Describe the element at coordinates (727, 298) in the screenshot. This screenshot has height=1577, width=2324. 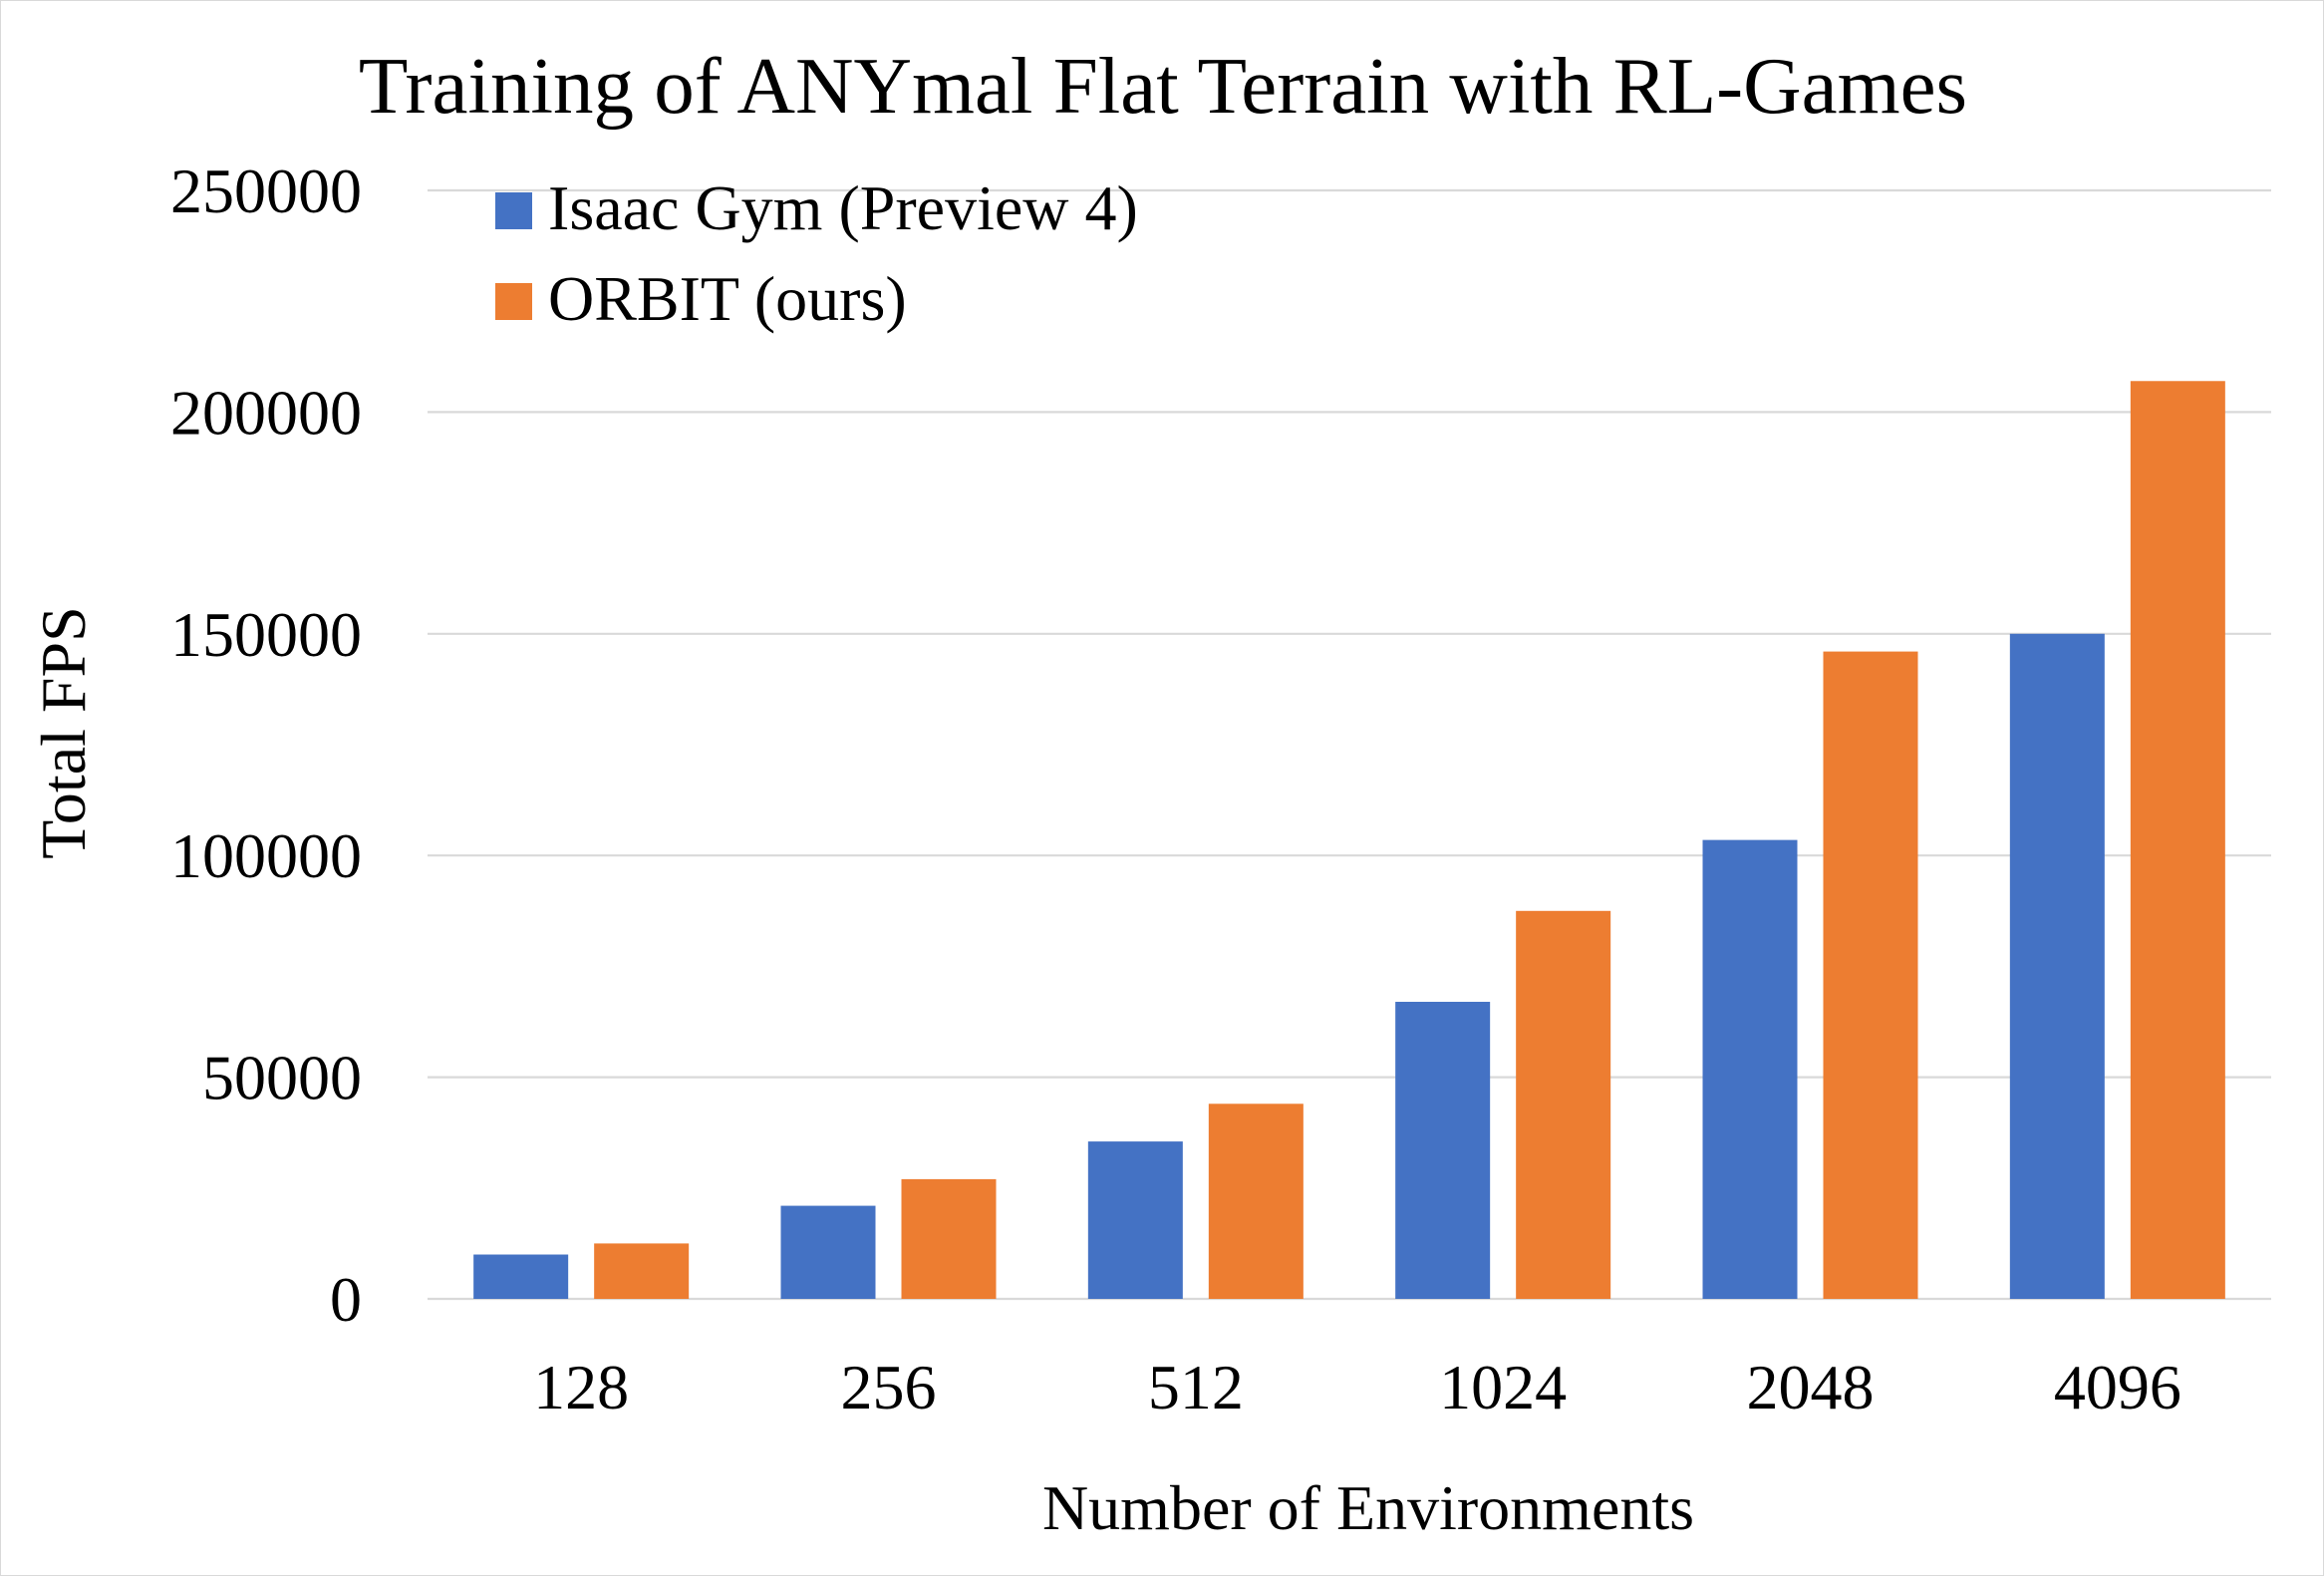
I see `legend-label: ORBIT (ours)` at that location.